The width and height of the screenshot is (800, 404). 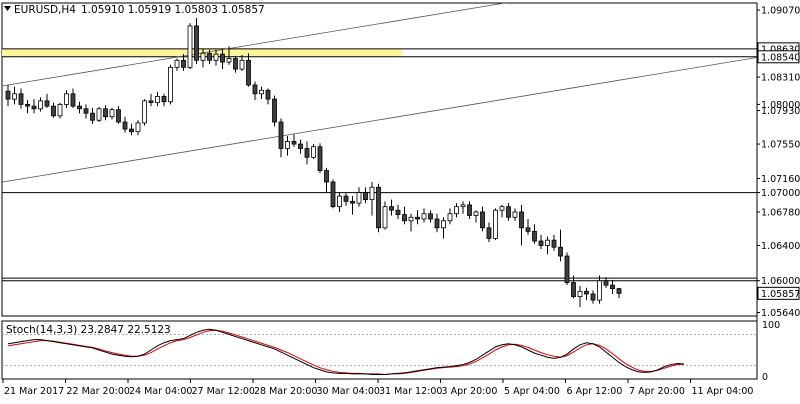 I want to click on time-tick-label: 24 Mar 04:00, so click(x=160, y=391).